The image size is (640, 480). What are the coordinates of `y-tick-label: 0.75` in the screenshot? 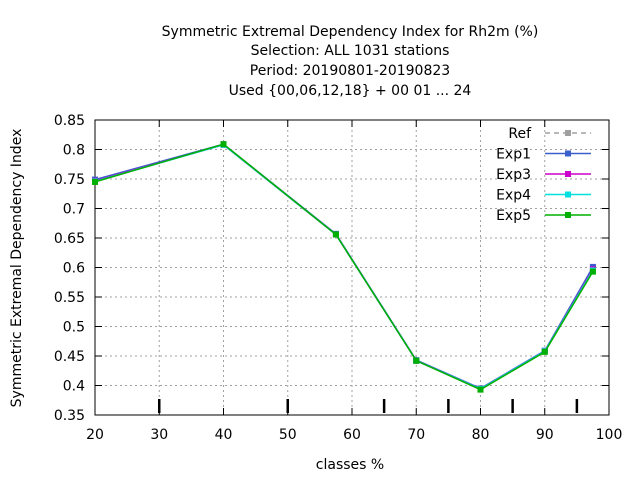 It's located at (69, 180).